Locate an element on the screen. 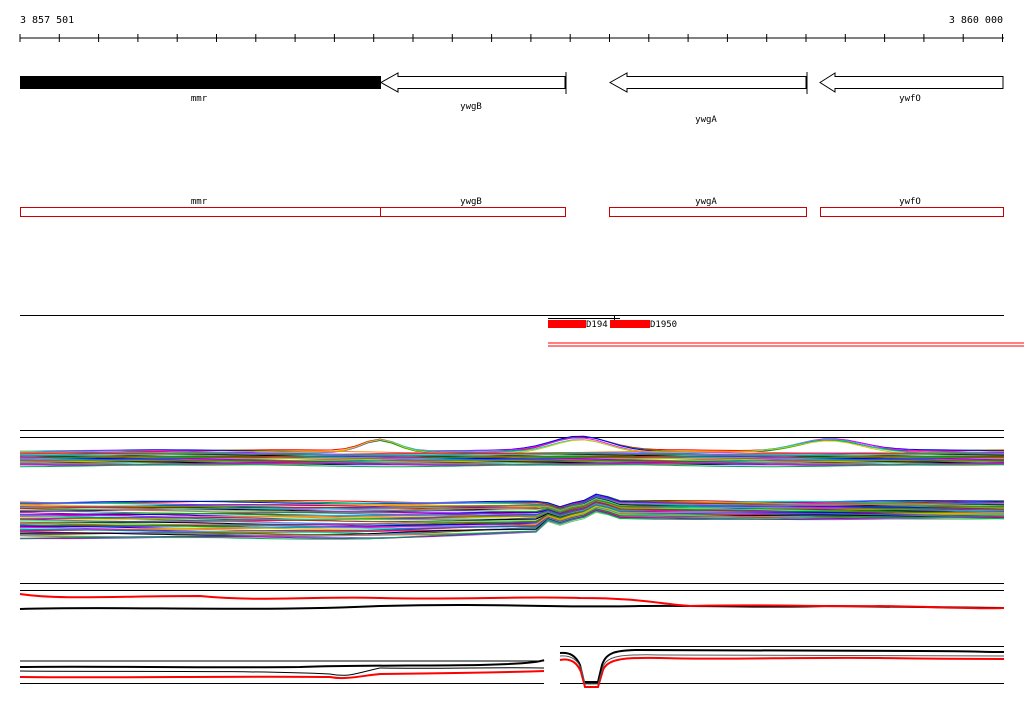 This screenshot has height=714, width=1024. gene-track: mmr ywgB ywgA ywfO is located at coordinates (512, 98).